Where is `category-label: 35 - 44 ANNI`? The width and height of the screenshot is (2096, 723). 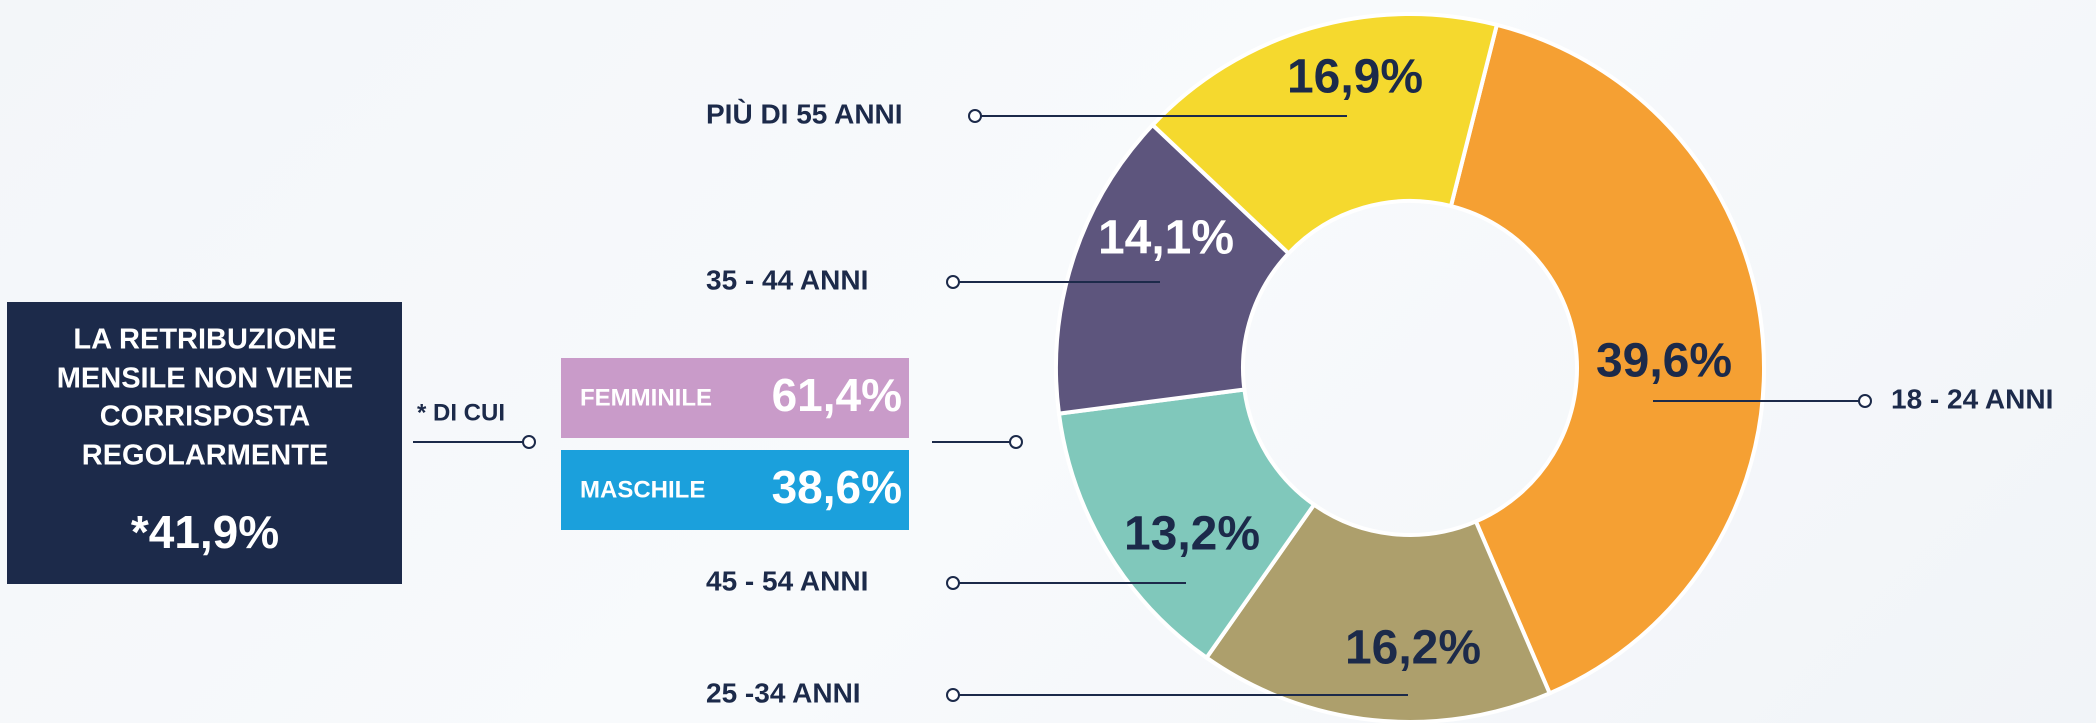
category-label: 35 - 44 ANNI is located at coordinates (787, 279).